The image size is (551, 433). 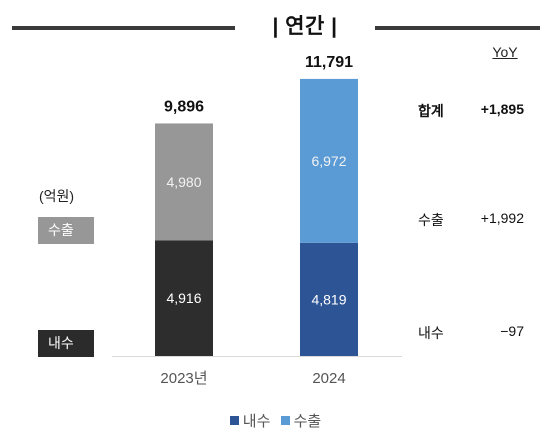 What do you see at coordinates (305, 26) in the screenshot?
I see `page-title: | 연간 |` at bounding box center [305, 26].